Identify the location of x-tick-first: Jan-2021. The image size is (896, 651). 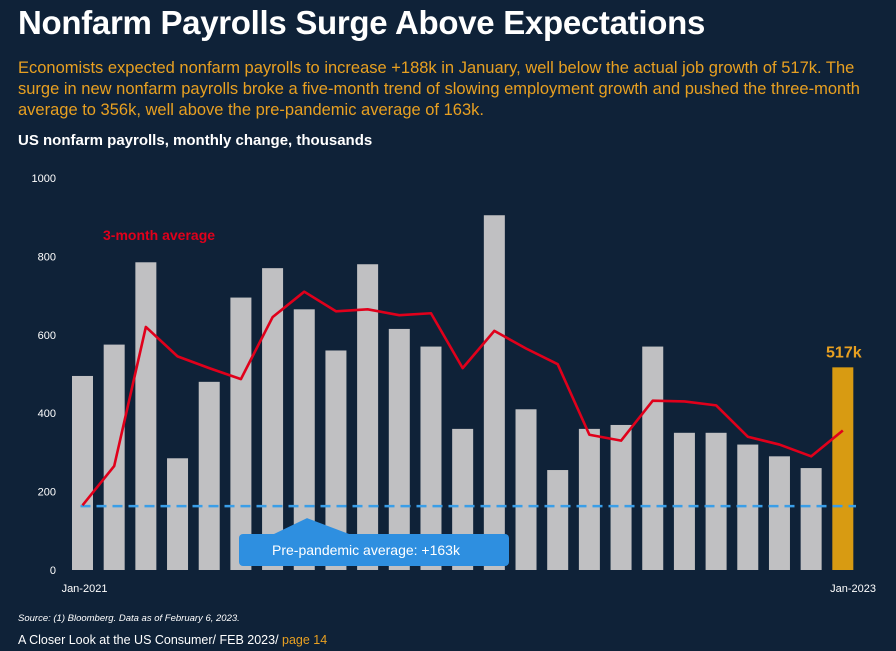
(85, 589).